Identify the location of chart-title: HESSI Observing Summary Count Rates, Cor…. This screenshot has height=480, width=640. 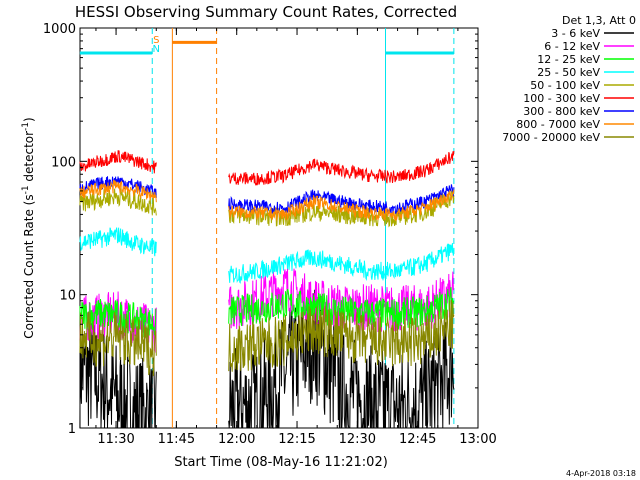
(266, 12).